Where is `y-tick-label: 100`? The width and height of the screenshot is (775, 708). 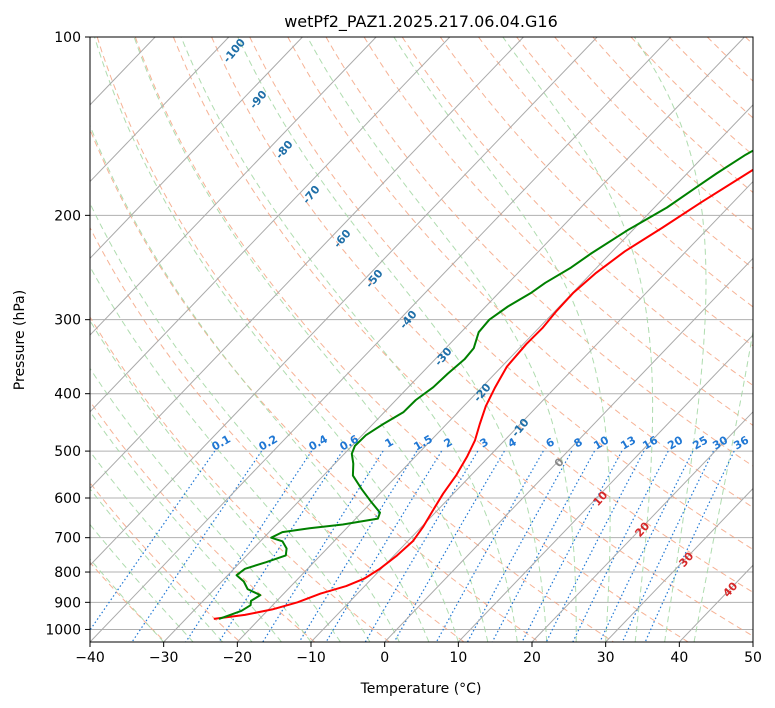
y-tick-label: 100 is located at coordinates (67, 38).